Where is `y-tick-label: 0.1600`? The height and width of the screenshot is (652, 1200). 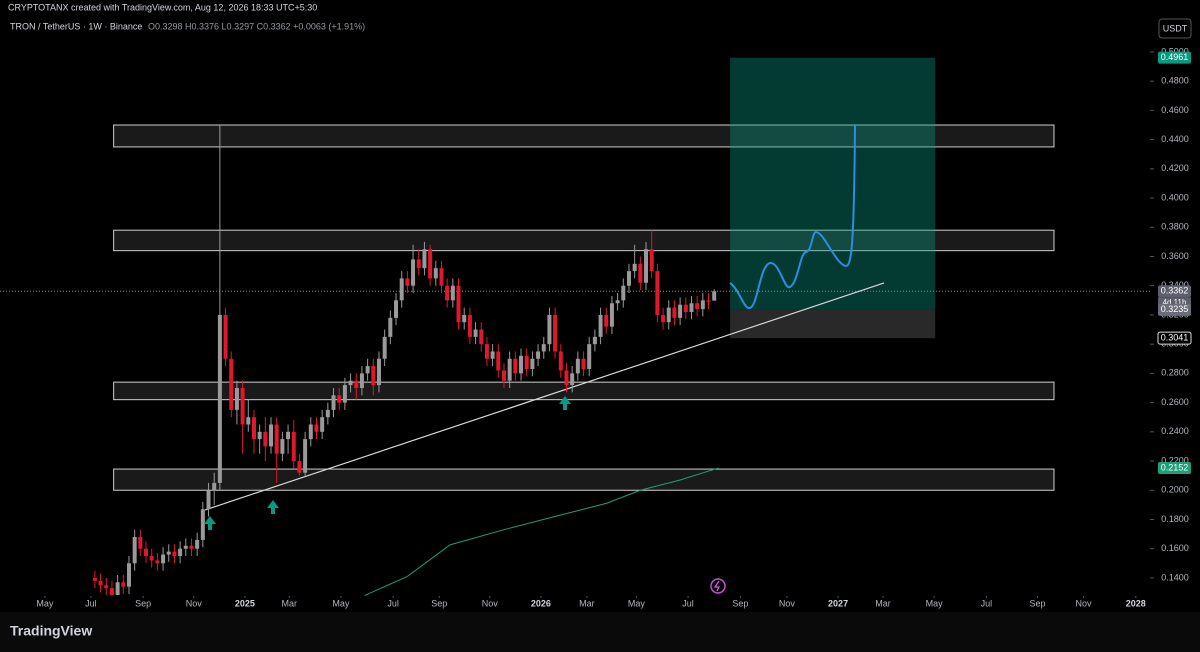
y-tick-label: 0.1600 is located at coordinates (1175, 548).